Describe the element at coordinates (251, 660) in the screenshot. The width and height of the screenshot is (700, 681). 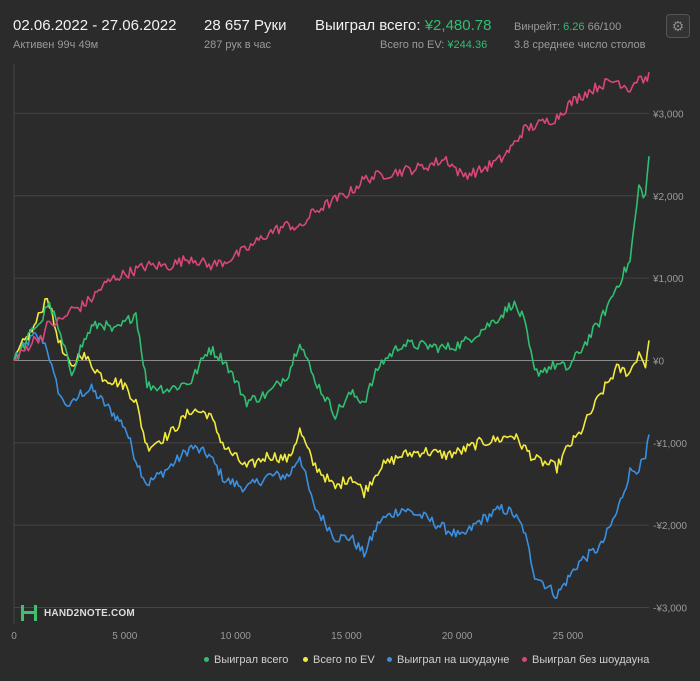
I see `legend-label: Выиграл всего` at that location.